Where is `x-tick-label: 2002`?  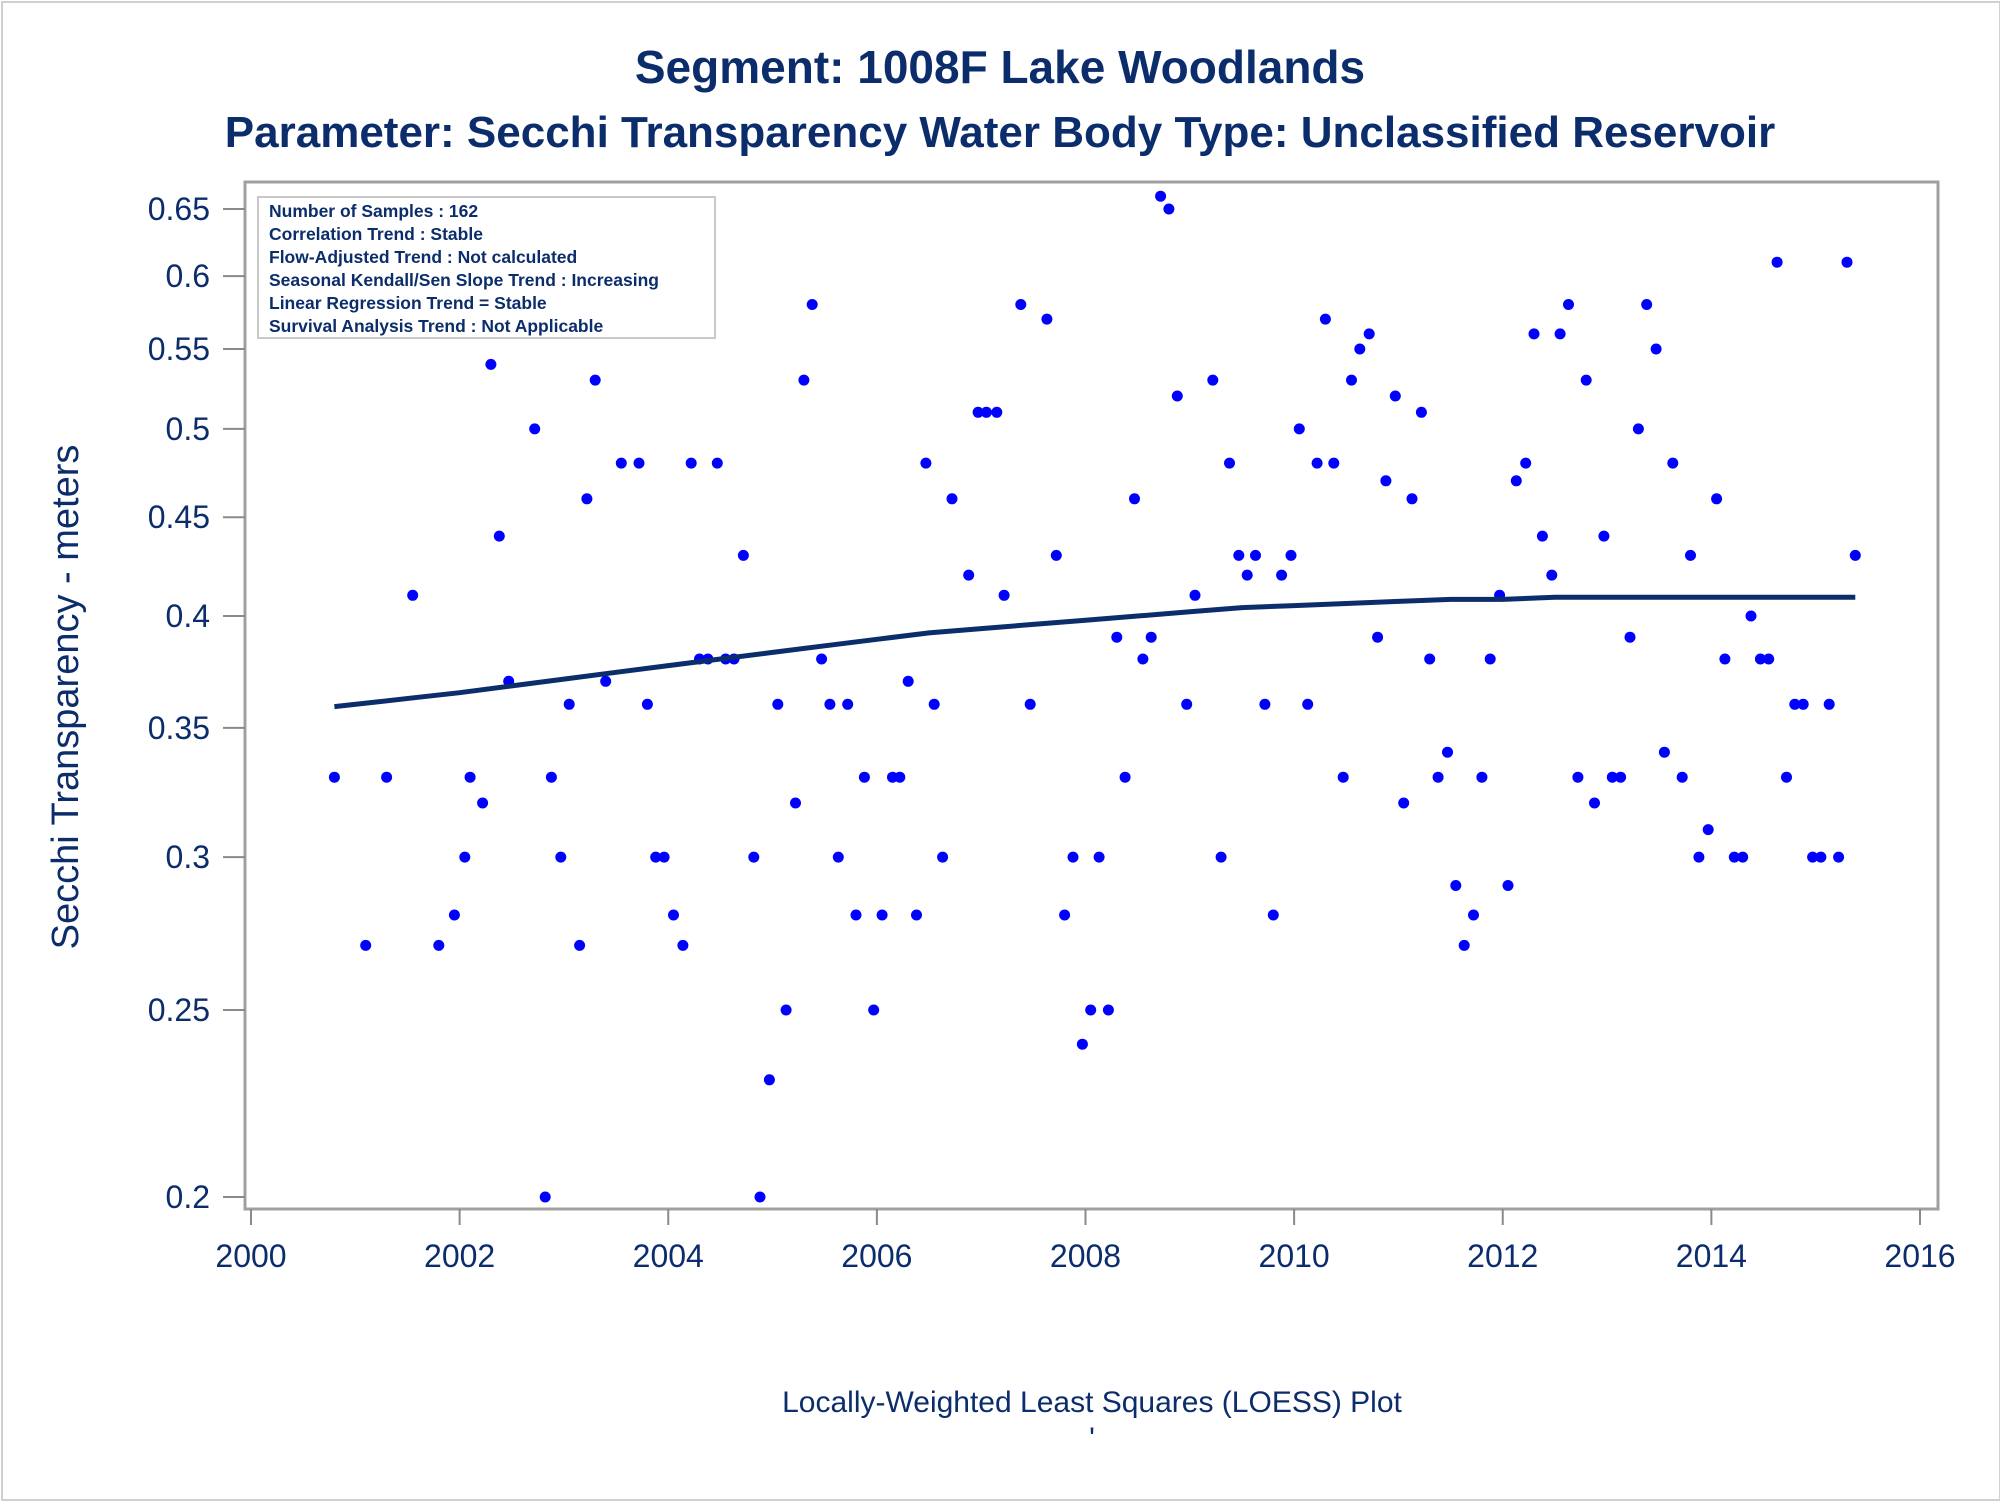 x-tick-label: 2002 is located at coordinates (459, 1256).